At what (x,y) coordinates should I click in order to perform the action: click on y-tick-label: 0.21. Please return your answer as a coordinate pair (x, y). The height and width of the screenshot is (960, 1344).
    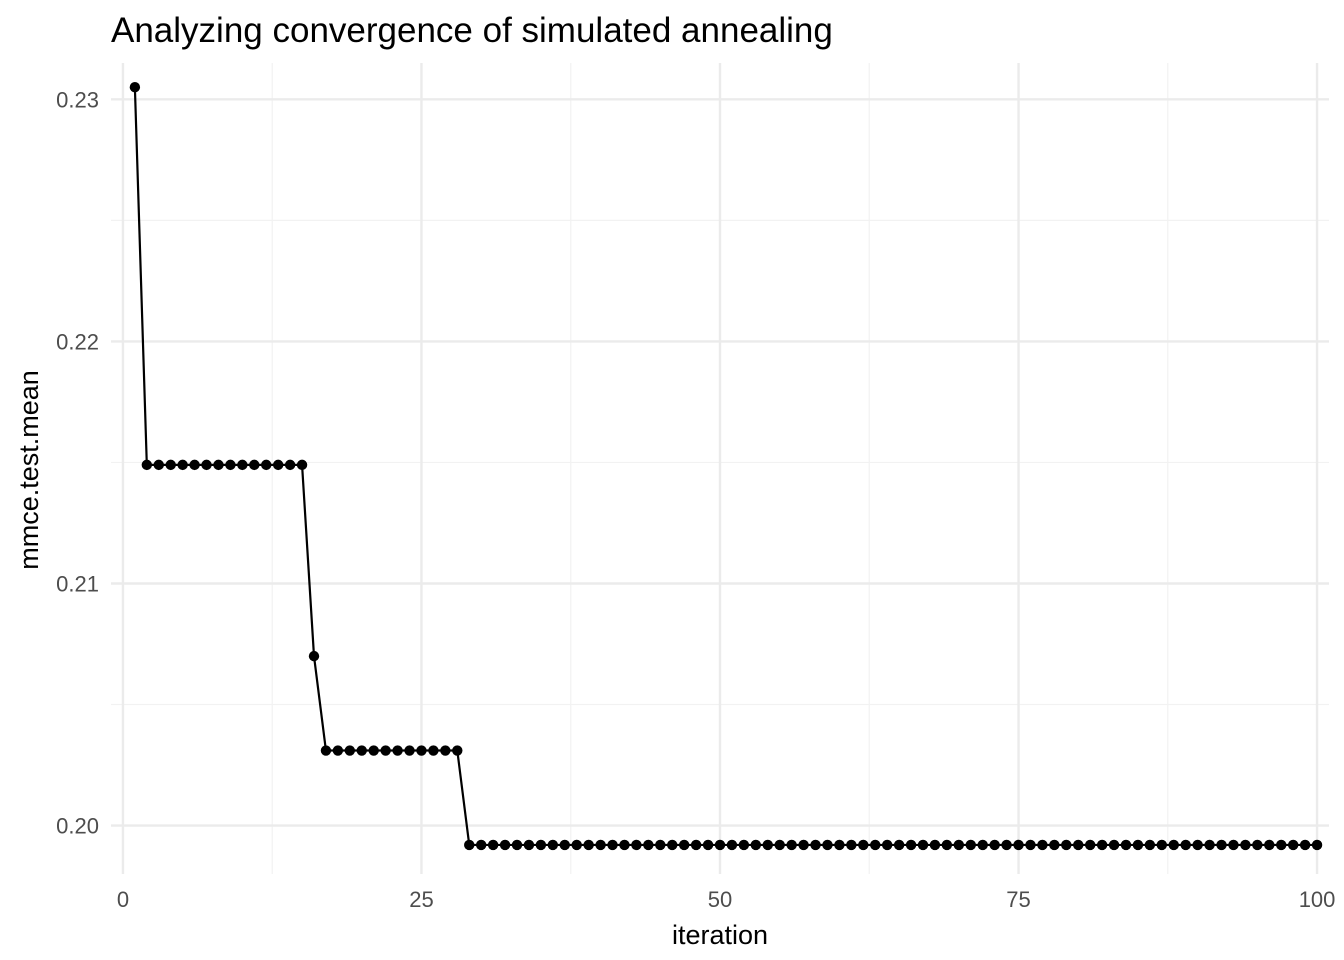
    Looking at the image, I should click on (77, 583).